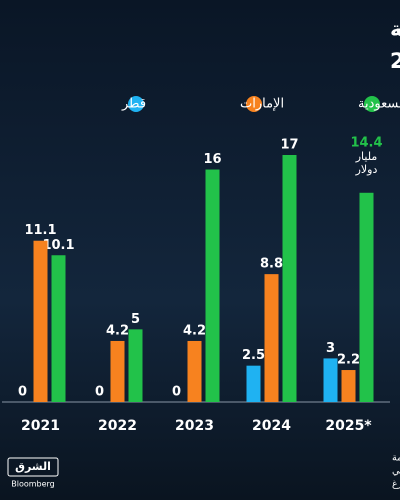 The height and width of the screenshot is (500, 400). What do you see at coordinates (58, 245) in the screenshot?
I see `value-label: 10.1` at bounding box center [58, 245].